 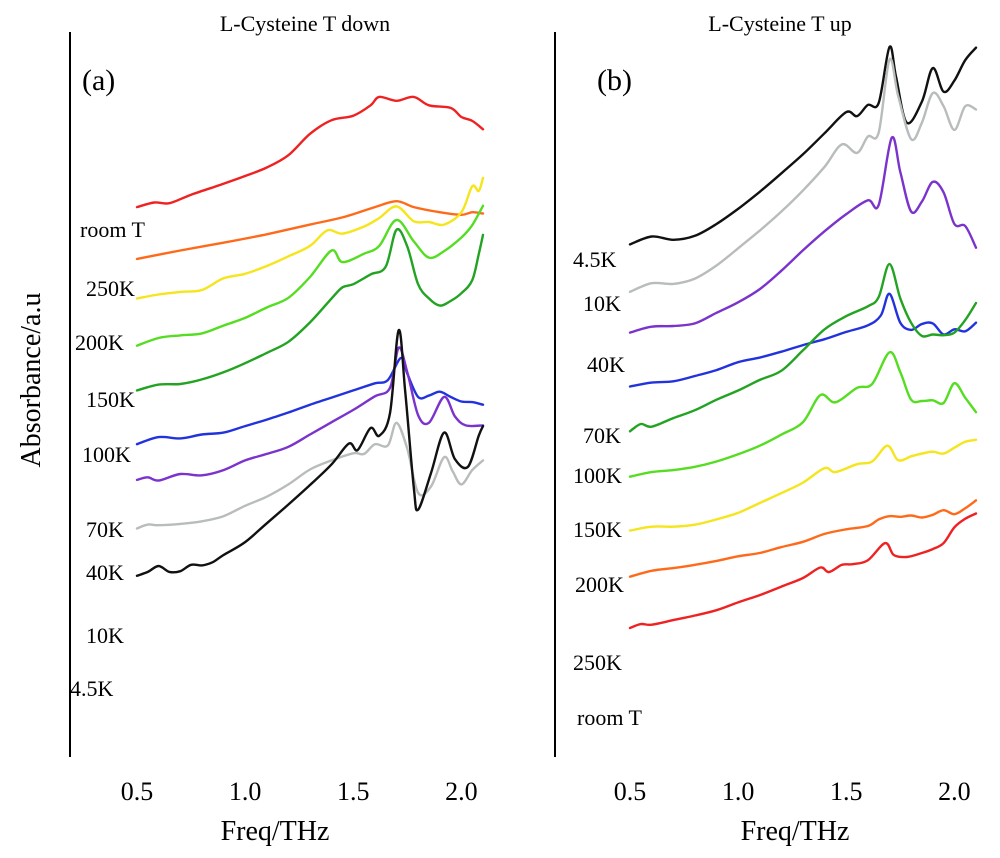 I want to click on panel-b-curve-100k, so click(x=803, y=347).